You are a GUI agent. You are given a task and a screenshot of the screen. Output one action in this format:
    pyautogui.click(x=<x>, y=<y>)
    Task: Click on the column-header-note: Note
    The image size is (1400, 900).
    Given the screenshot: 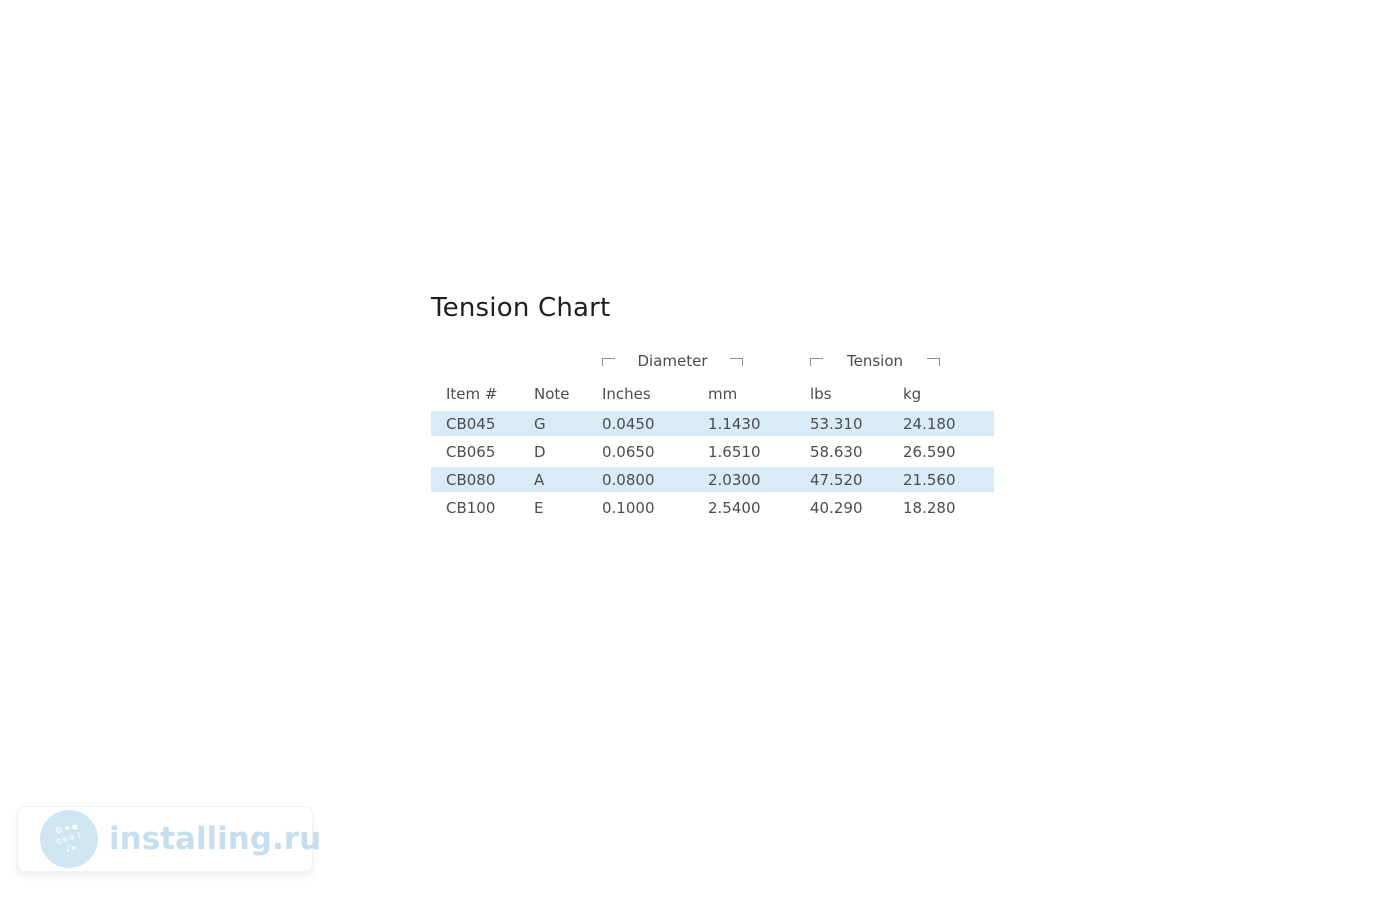 What is the action you would take?
    pyautogui.click(x=553, y=394)
    